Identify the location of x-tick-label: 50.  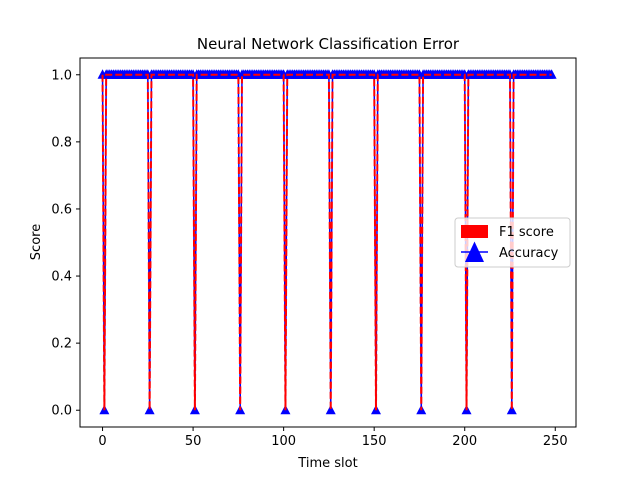
(193, 441).